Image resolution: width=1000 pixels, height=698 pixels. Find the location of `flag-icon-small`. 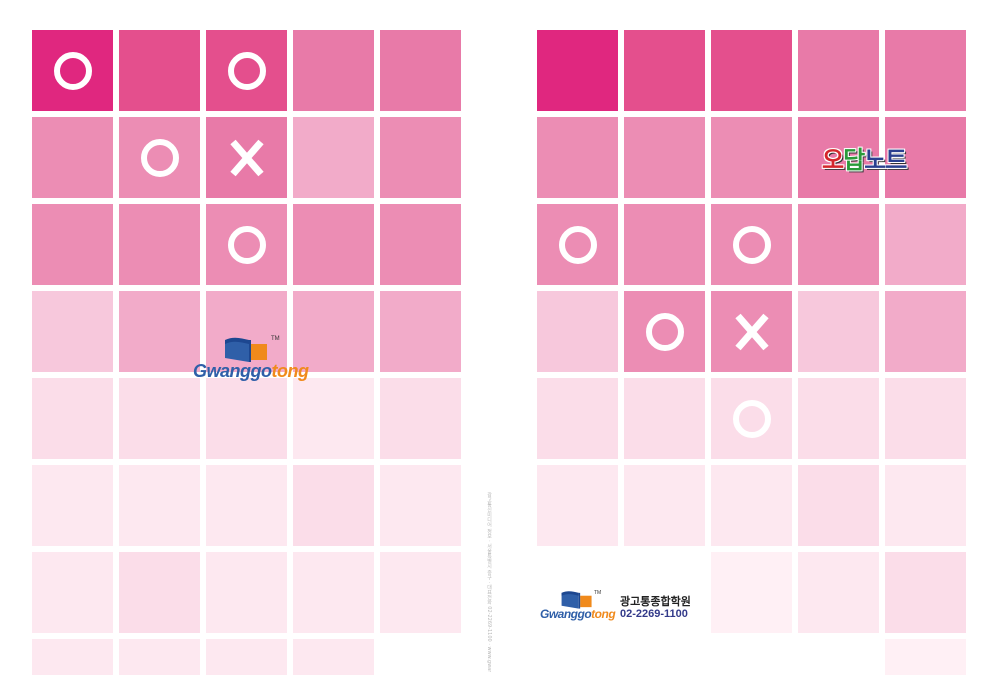

flag-icon-small is located at coordinates (576, 600).